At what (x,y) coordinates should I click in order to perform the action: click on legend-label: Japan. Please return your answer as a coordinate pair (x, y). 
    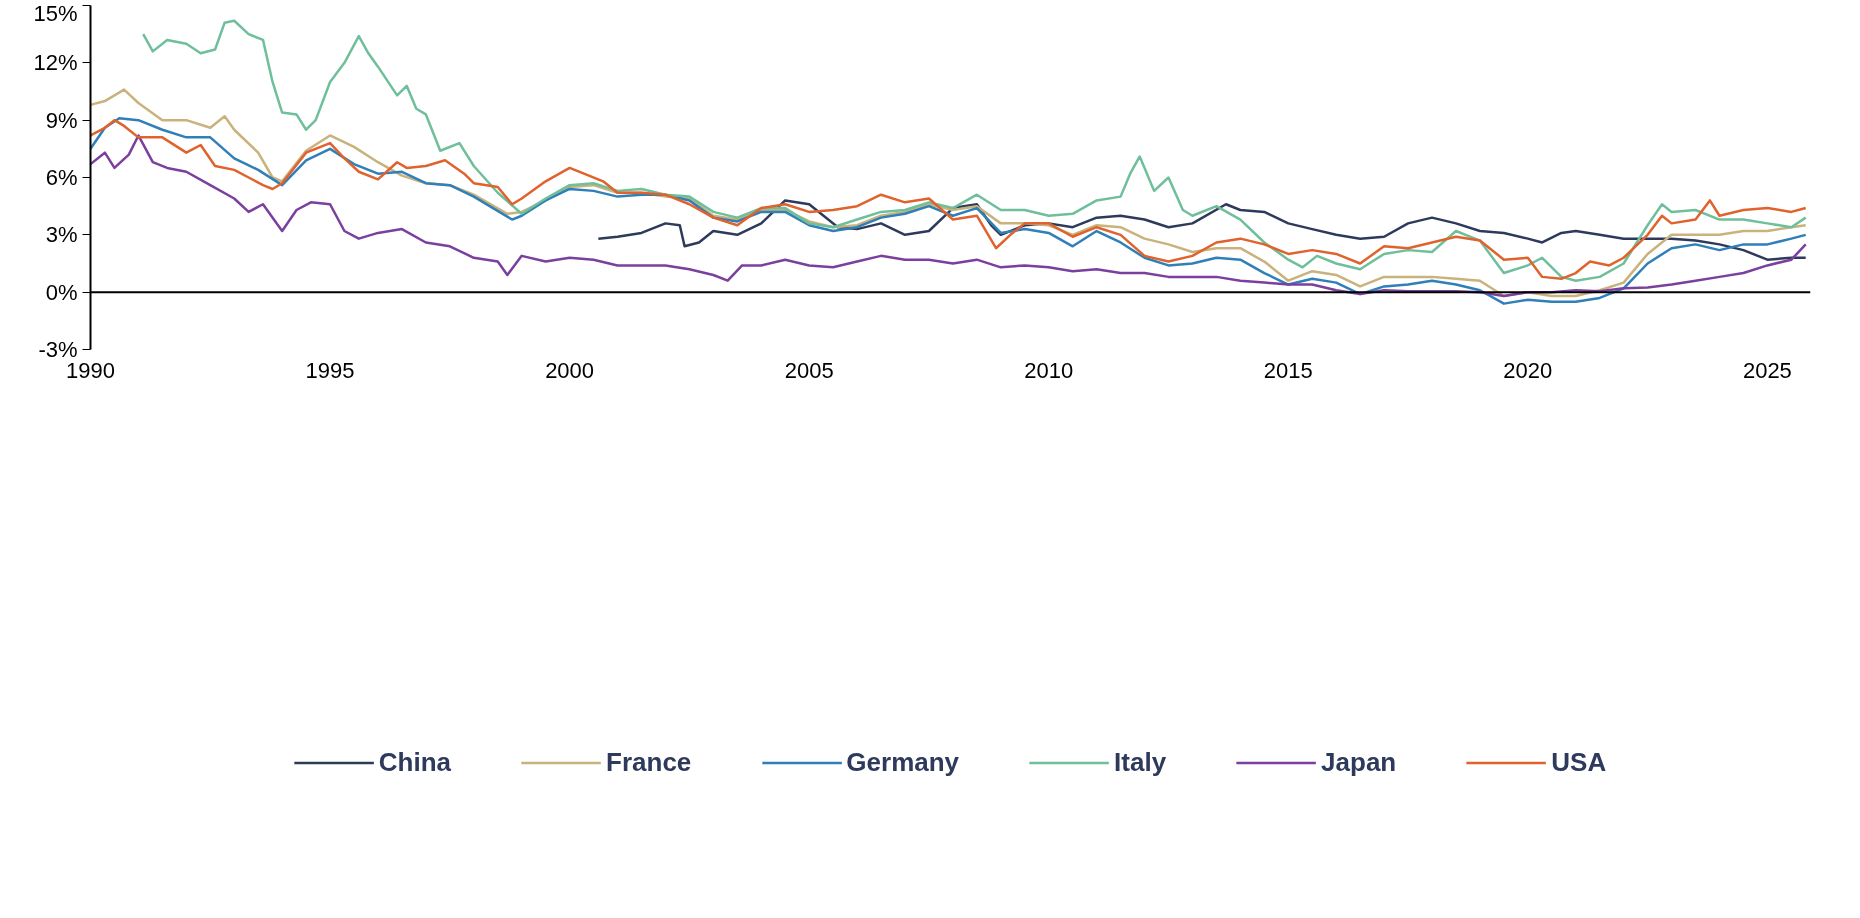
    Looking at the image, I should click on (1359, 762).